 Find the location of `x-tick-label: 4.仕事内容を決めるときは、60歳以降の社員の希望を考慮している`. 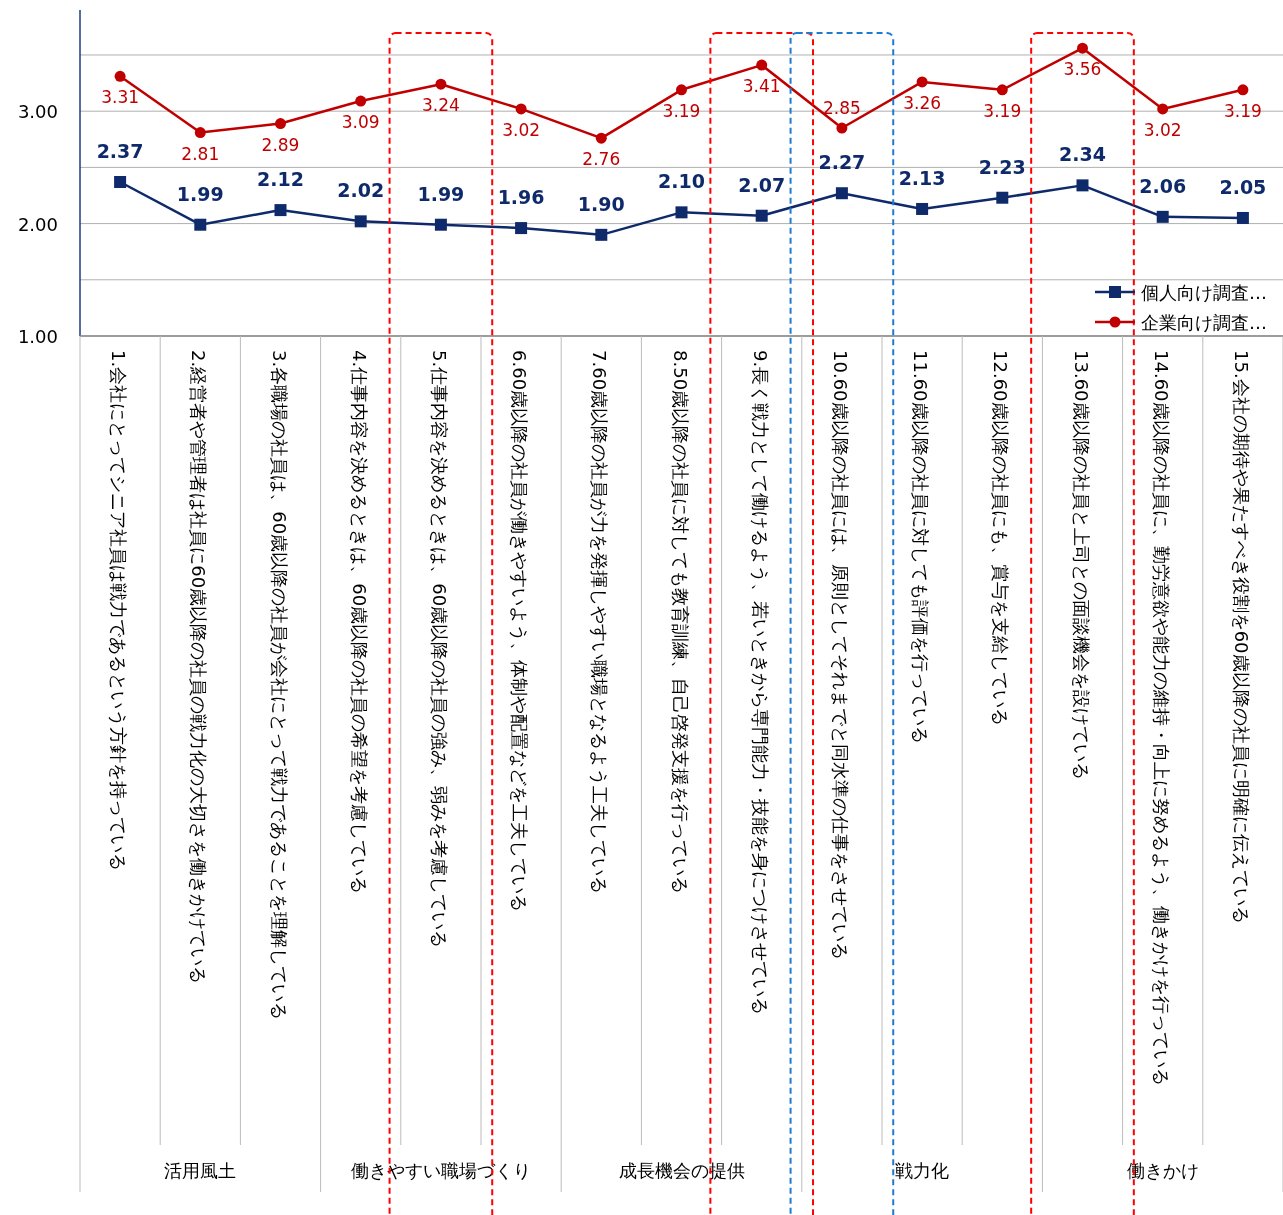

x-tick-label: 4.仕事内容を決めるときは、60歳以降の社員の希望を考慮している is located at coordinates (359, 622).